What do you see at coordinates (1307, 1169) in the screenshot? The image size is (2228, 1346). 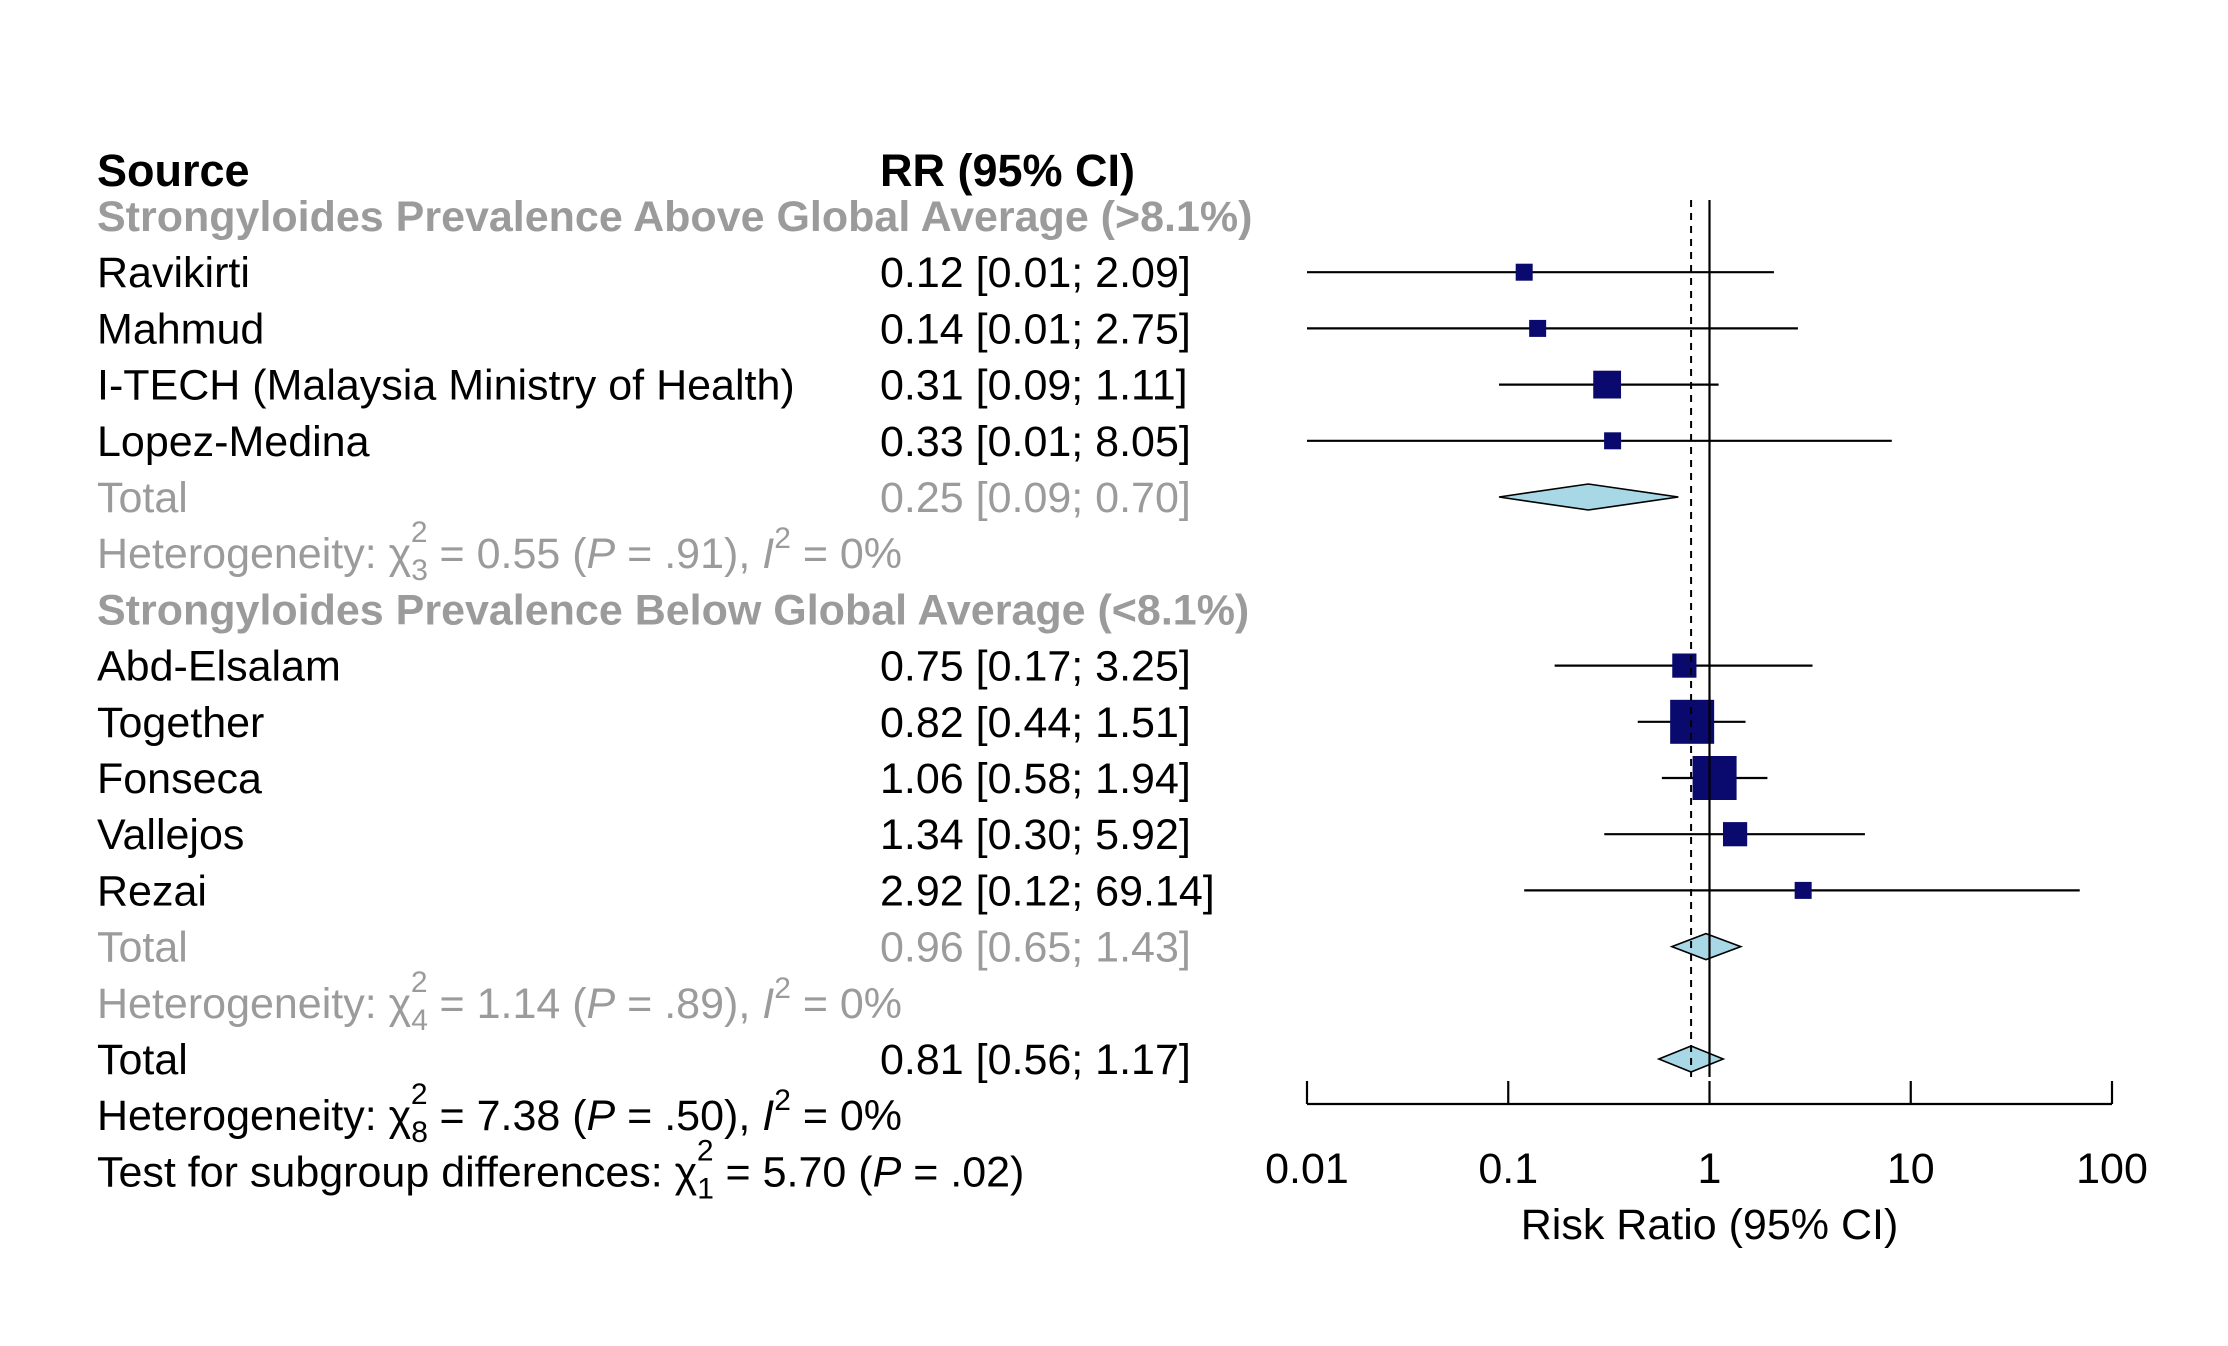 I see `x-tick-label: 0.01` at bounding box center [1307, 1169].